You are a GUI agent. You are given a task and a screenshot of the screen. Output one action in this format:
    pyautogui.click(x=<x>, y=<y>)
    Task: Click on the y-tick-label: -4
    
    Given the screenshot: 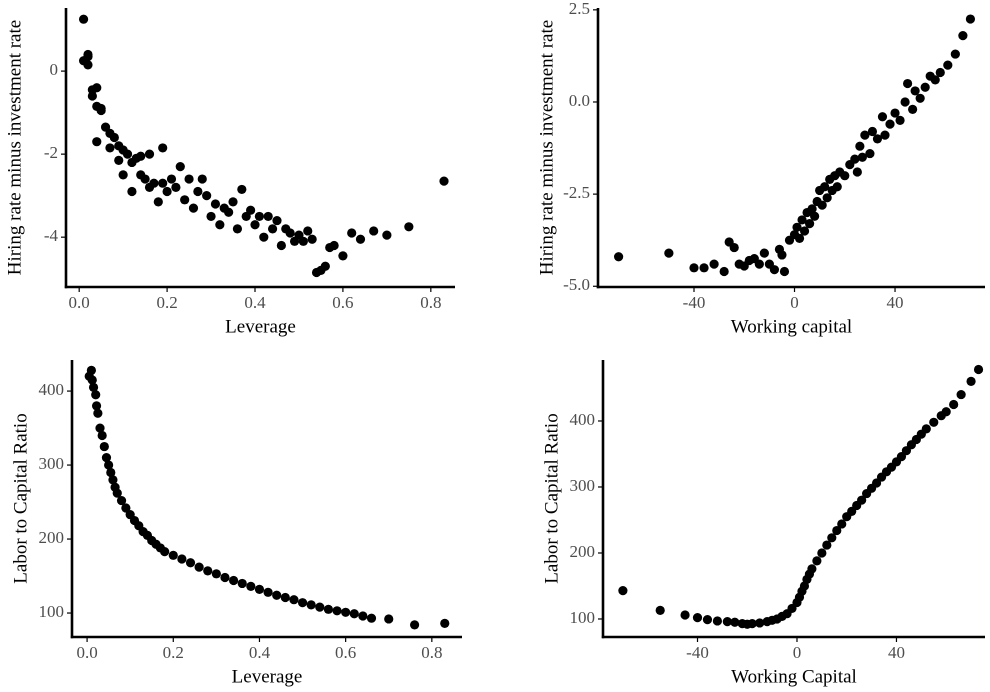 What is the action you would take?
    pyautogui.click(x=51, y=235)
    